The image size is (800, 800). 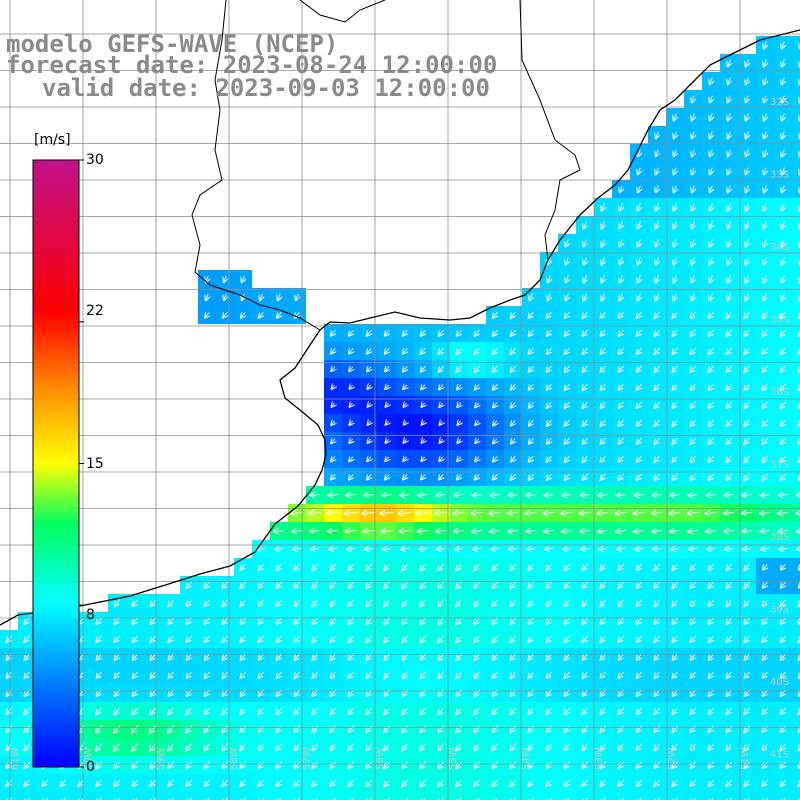 I want to click on colorbar, so click(x=56, y=463).